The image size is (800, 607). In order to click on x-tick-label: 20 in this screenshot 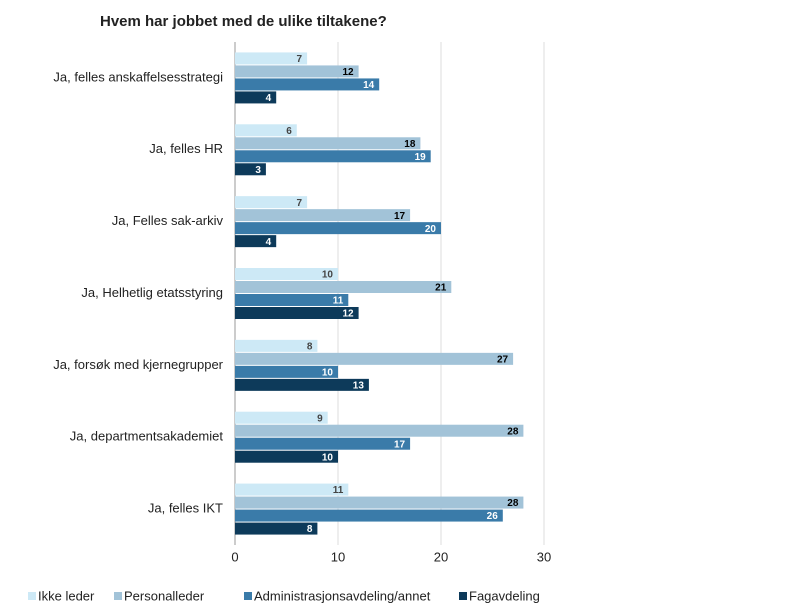, I will do `click(441, 556)`.